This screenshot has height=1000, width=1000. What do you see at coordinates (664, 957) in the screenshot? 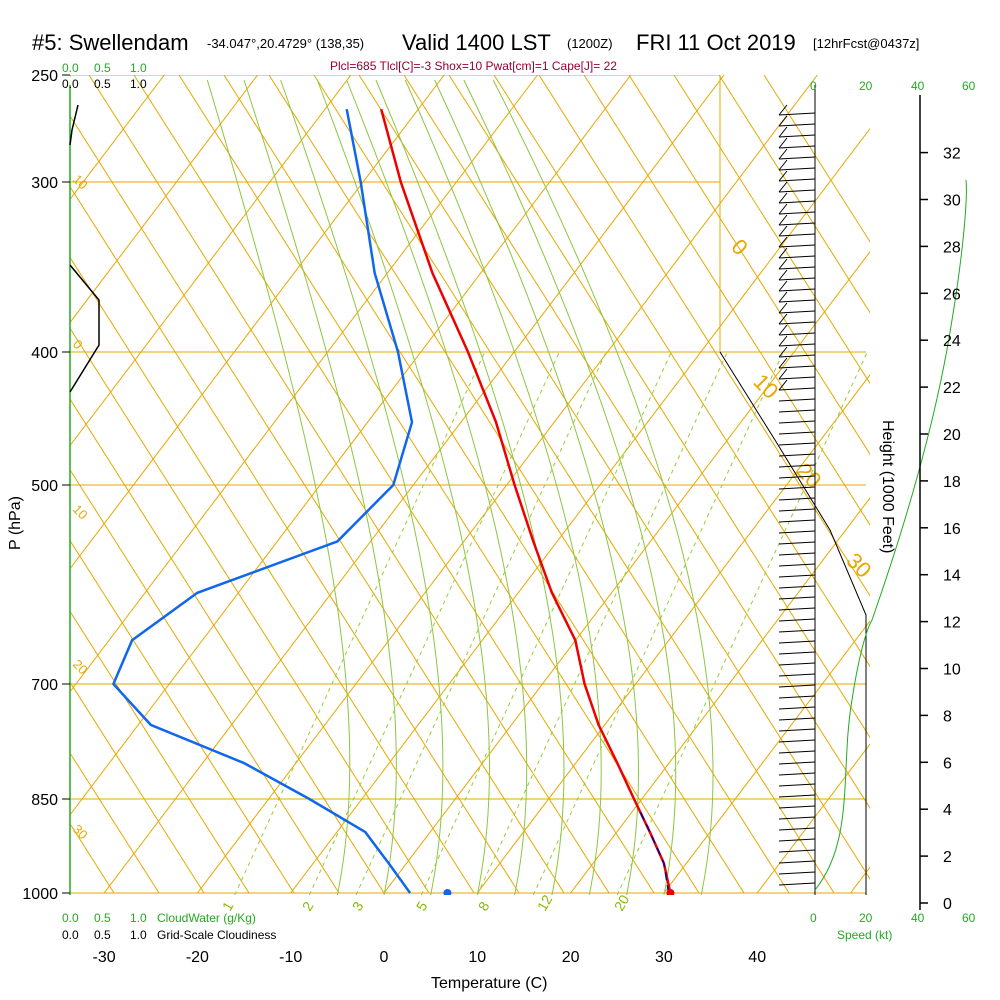
I see `temperature-tick-label: 30` at bounding box center [664, 957].